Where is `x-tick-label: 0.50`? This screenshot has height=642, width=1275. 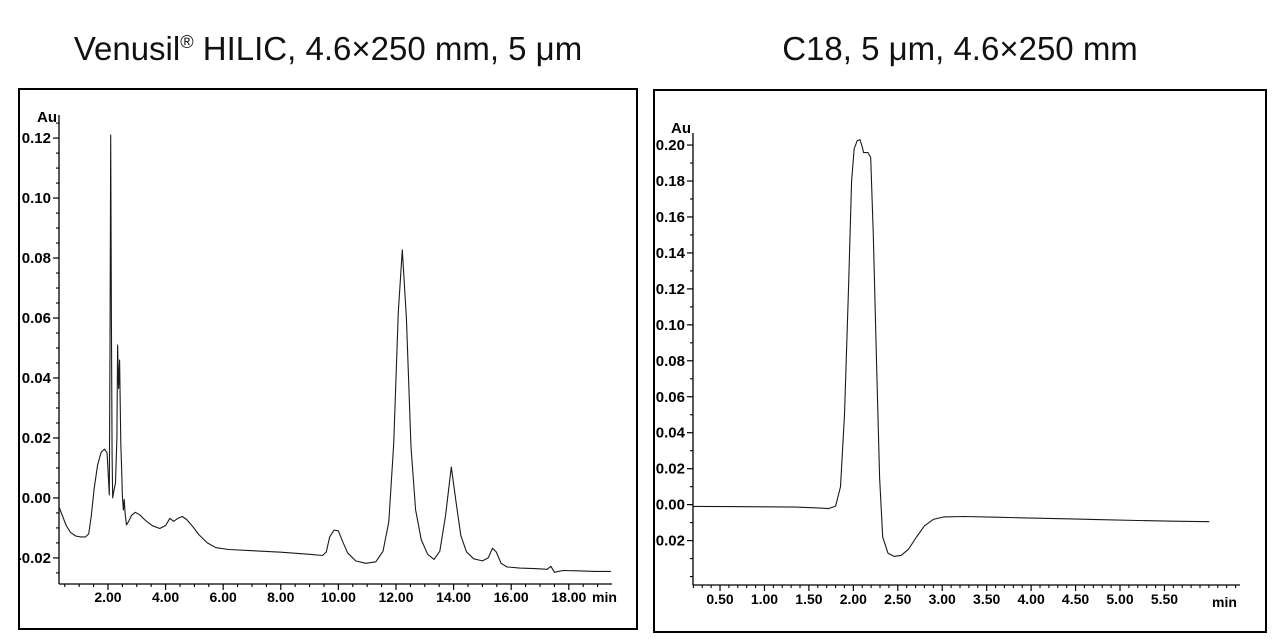 x-tick-label: 0.50 is located at coordinates (719, 599).